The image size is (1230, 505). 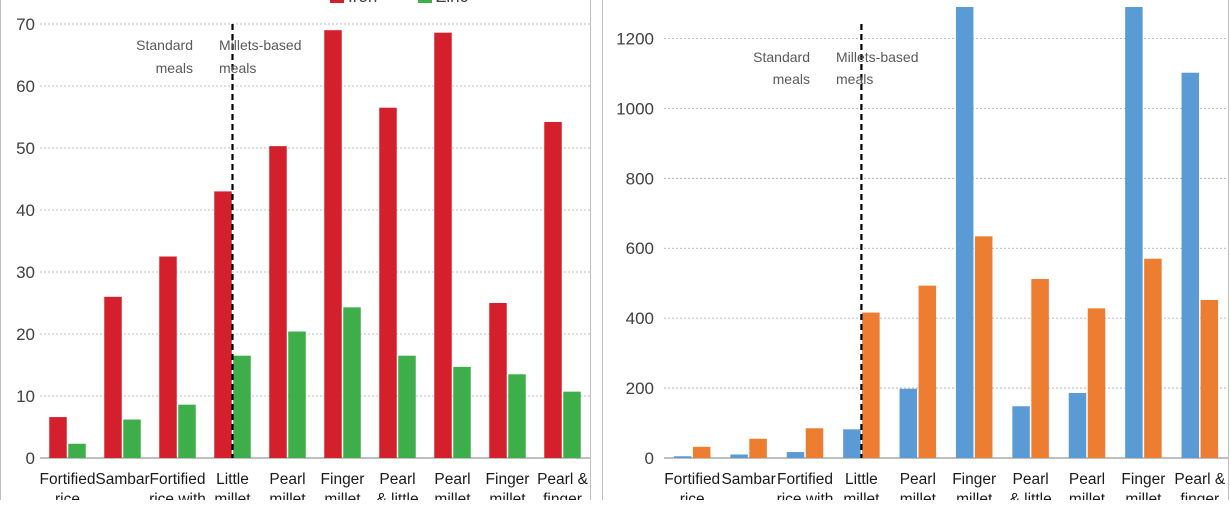 I want to click on y-tick-label: 200, so click(x=640, y=388).